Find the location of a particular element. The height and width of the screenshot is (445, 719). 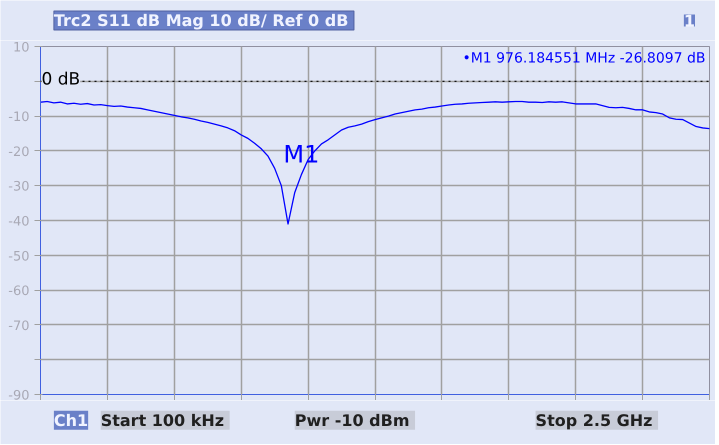

text: Stop 2.5 GHz is located at coordinates (594, 420).